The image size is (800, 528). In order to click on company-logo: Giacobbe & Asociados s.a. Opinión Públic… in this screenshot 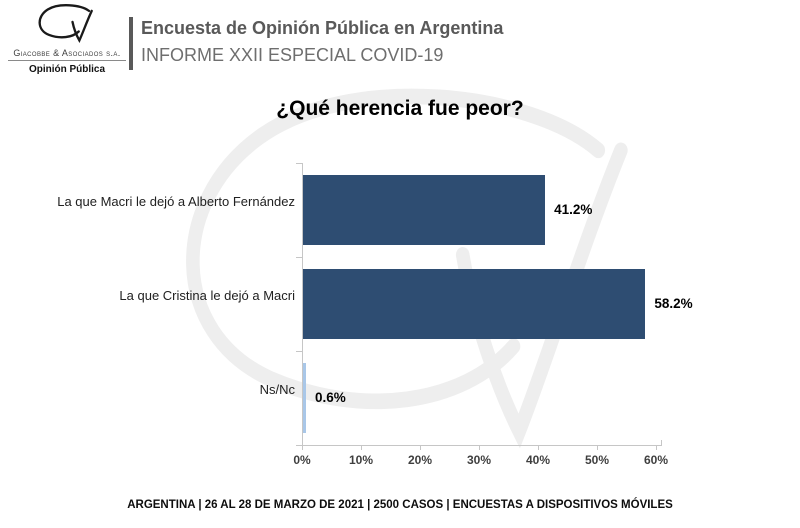, I will do `click(67, 39)`.